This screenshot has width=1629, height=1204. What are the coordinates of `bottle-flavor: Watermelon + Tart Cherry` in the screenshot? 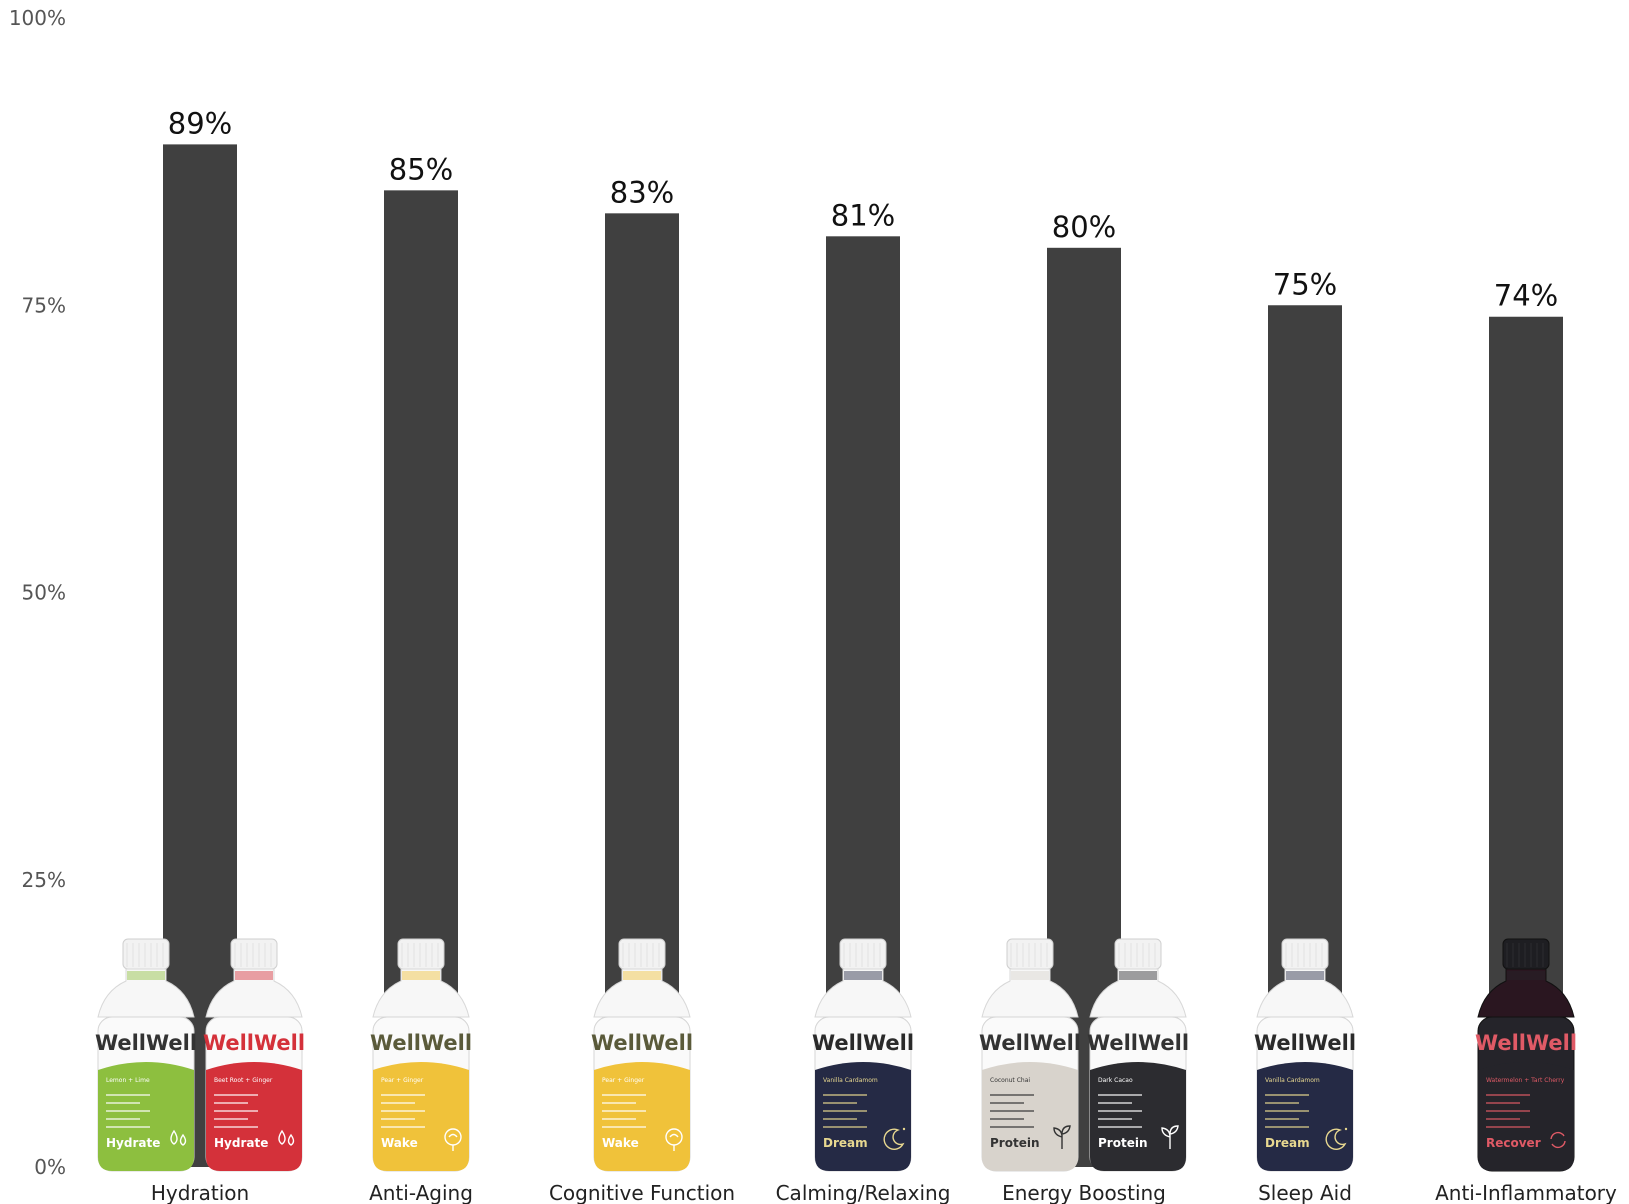 It's located at (1525, 1080).